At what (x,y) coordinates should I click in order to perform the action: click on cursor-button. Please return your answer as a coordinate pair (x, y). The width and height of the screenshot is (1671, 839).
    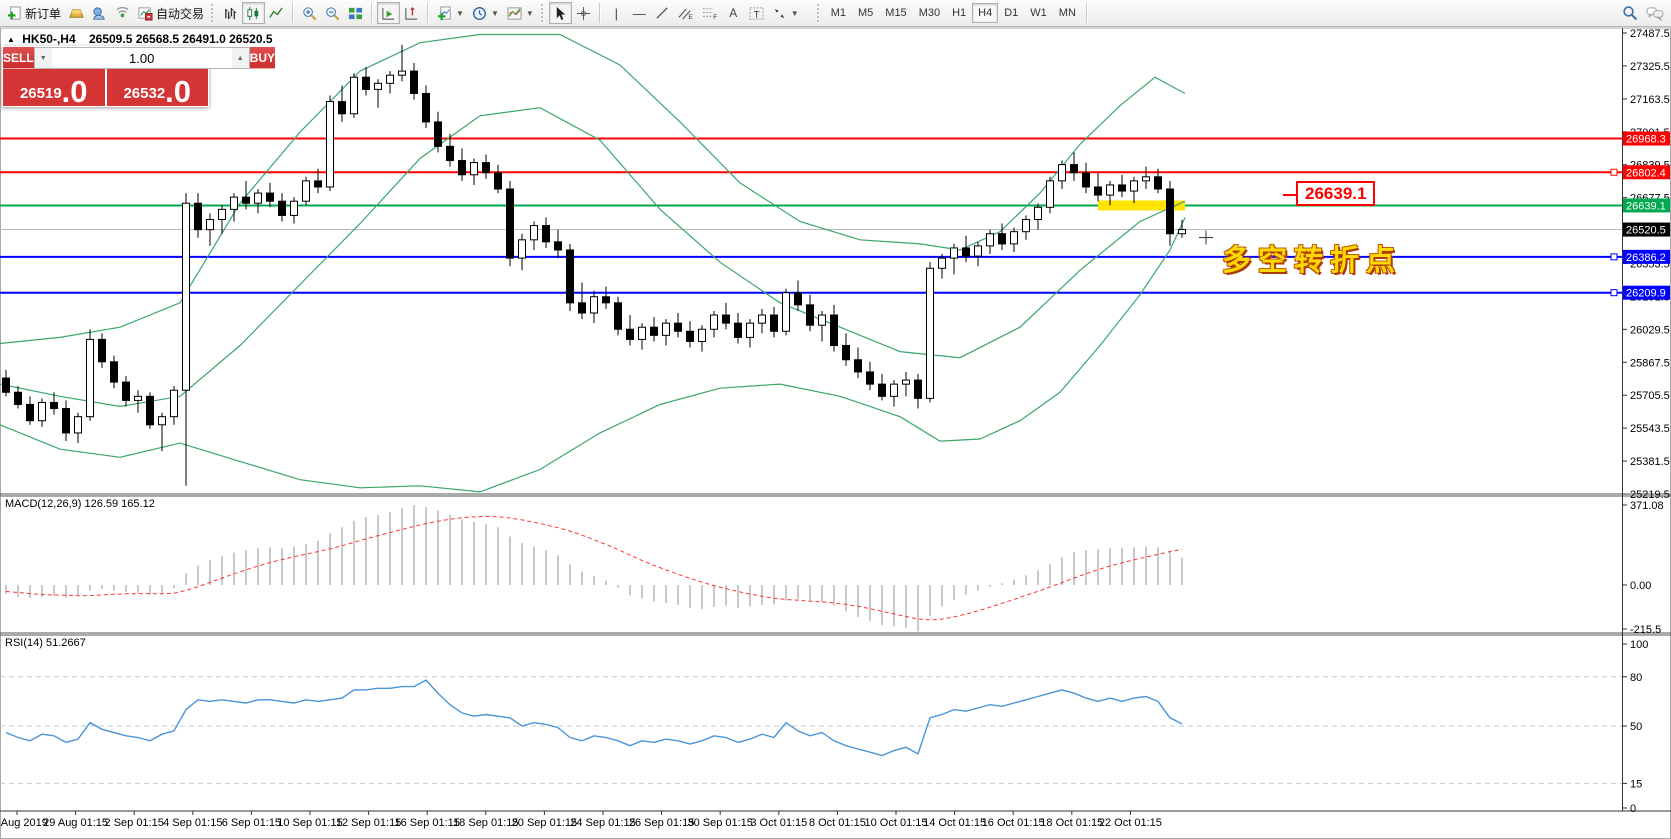
    Looking at the image, I should click on (560, 13).